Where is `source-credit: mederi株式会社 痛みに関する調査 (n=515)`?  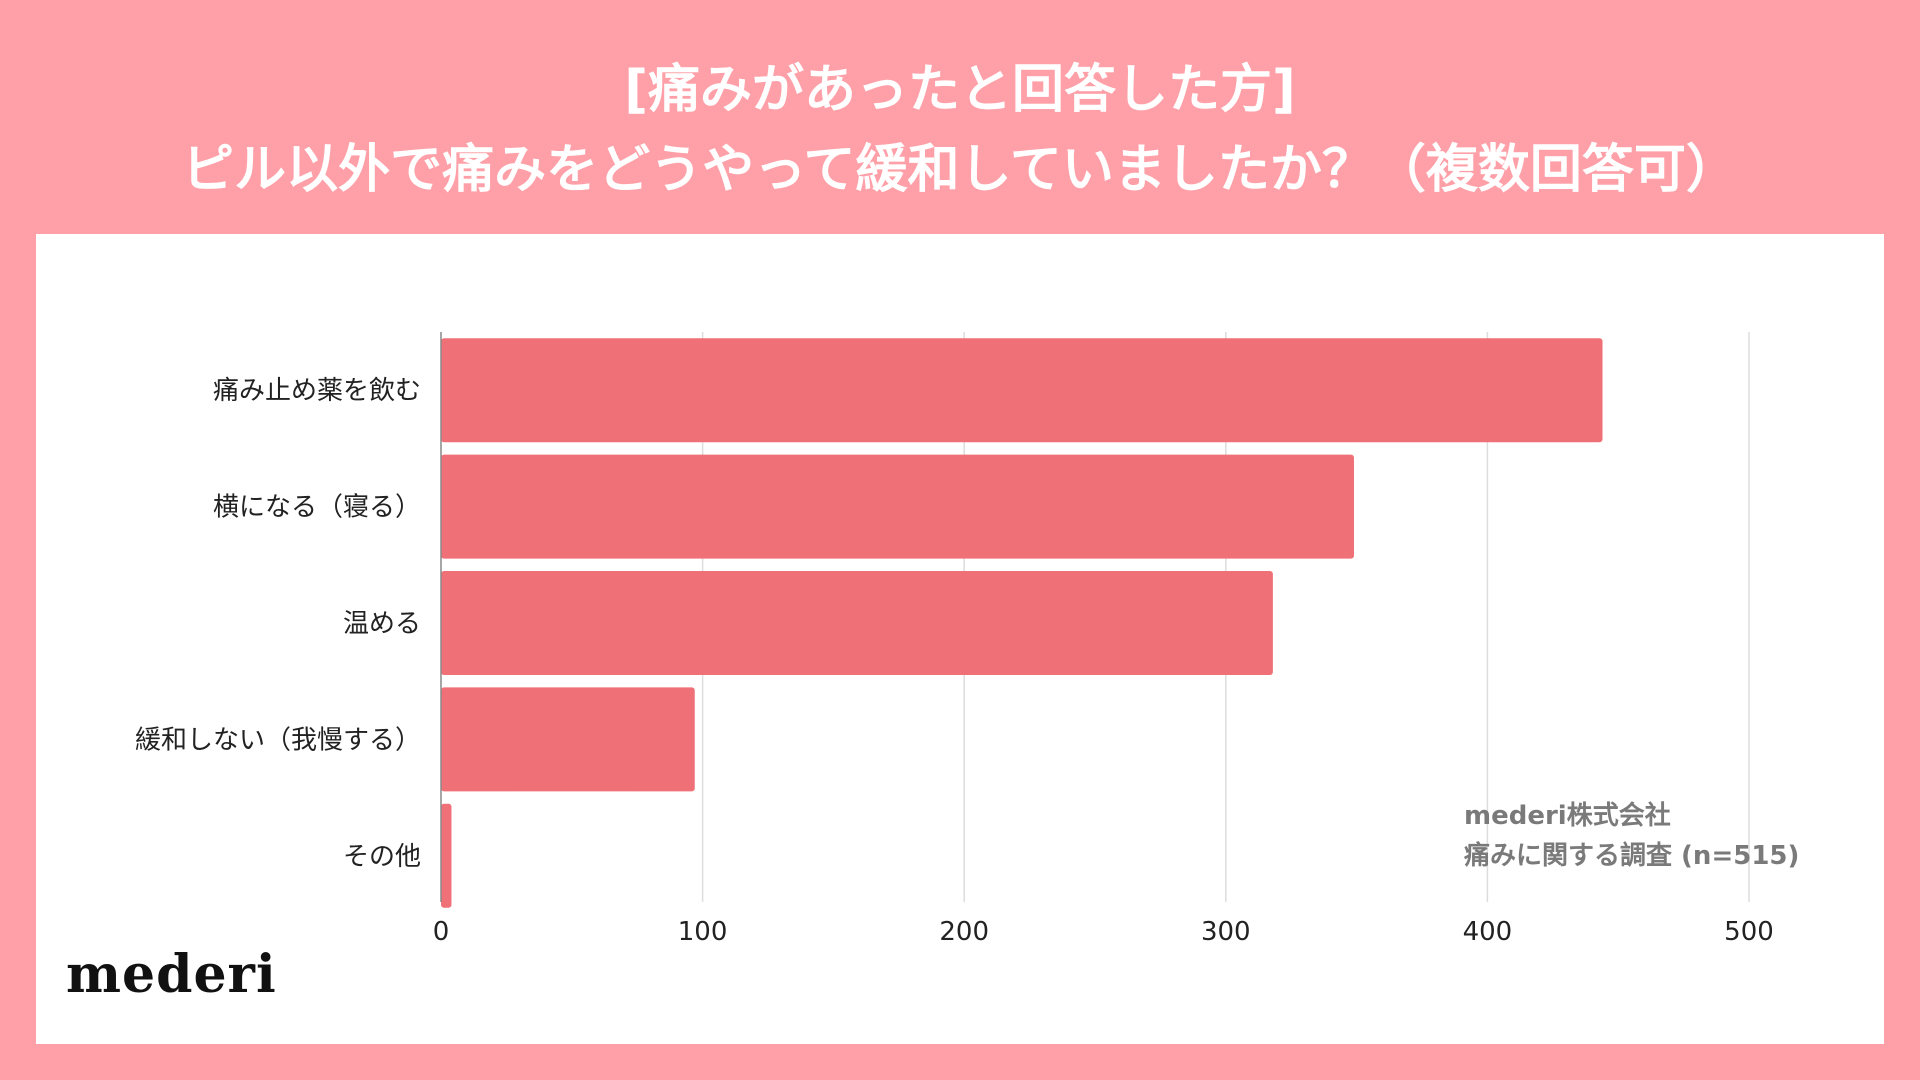
source-credit: mederi株式会社 痛みに関する調査 (n=515) is located at coordinates (1631, 836).